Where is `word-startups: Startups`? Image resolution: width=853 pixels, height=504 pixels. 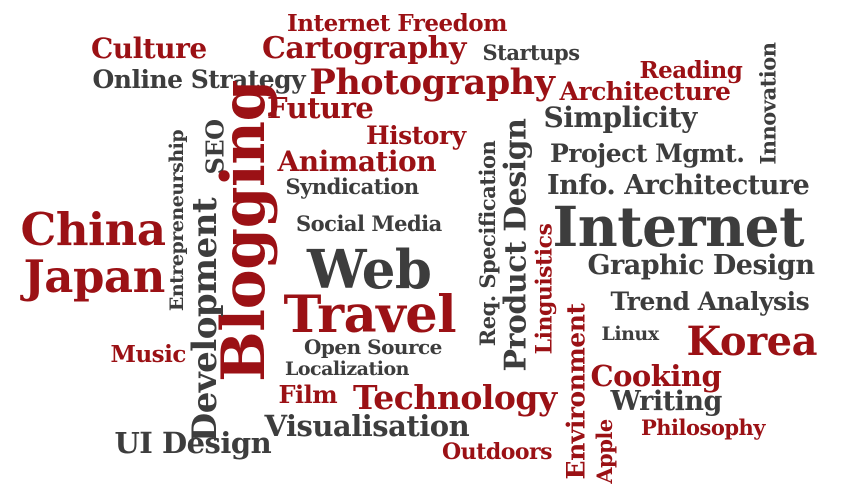 word-startups: Startups is located at coordinates (531, 52).